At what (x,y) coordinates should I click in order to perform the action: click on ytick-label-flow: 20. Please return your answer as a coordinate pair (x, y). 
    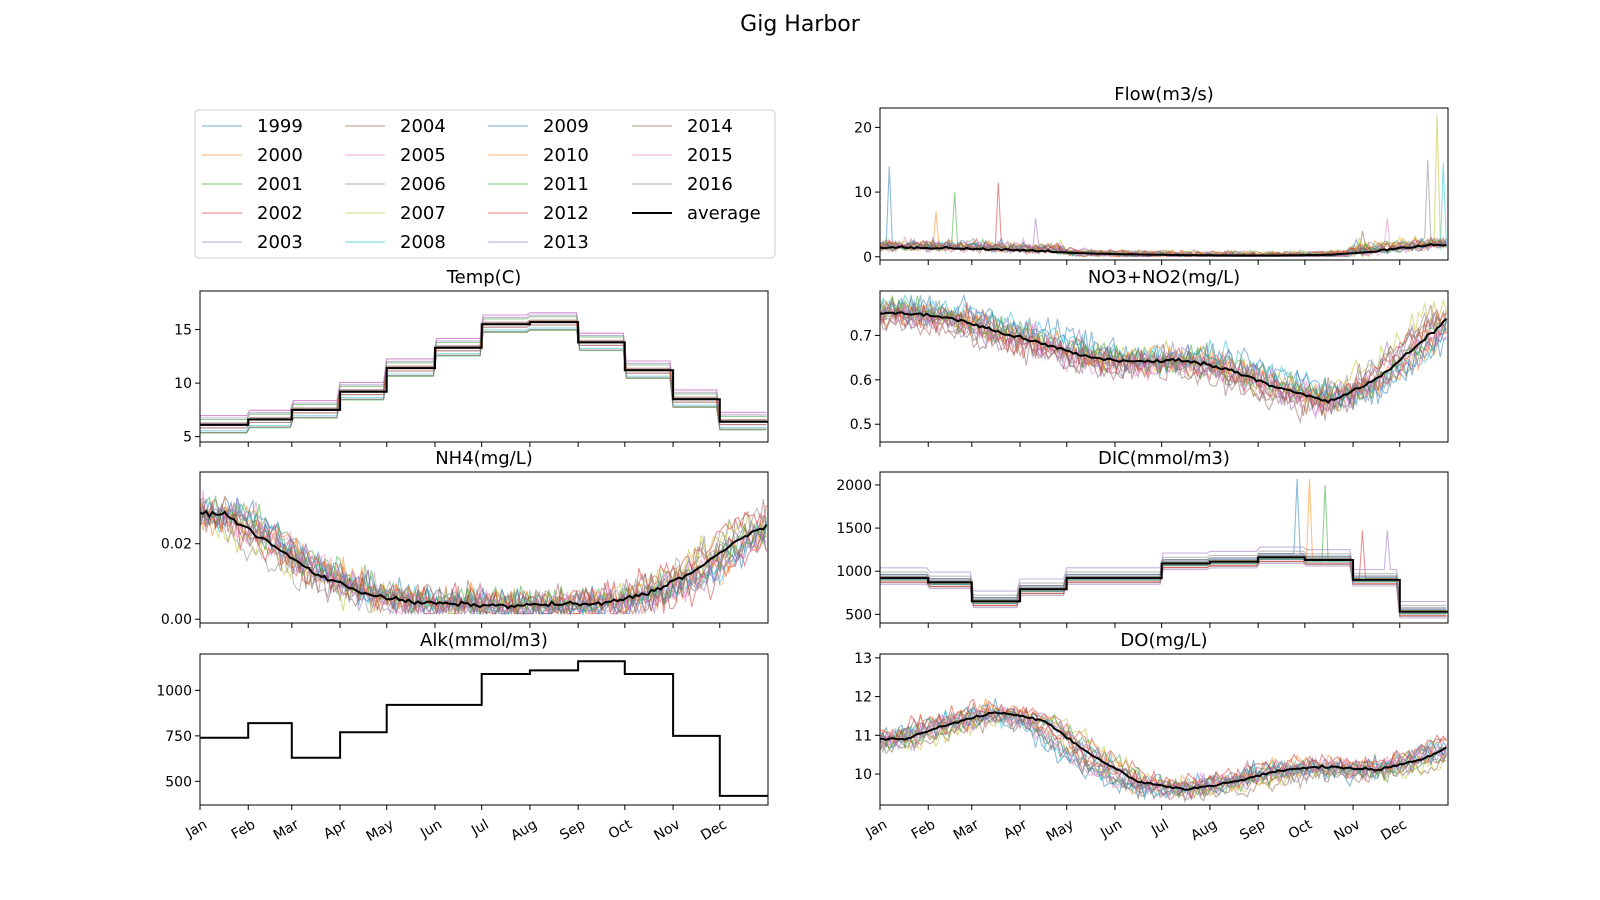
    Looking at the image, I should click on (863, 128).